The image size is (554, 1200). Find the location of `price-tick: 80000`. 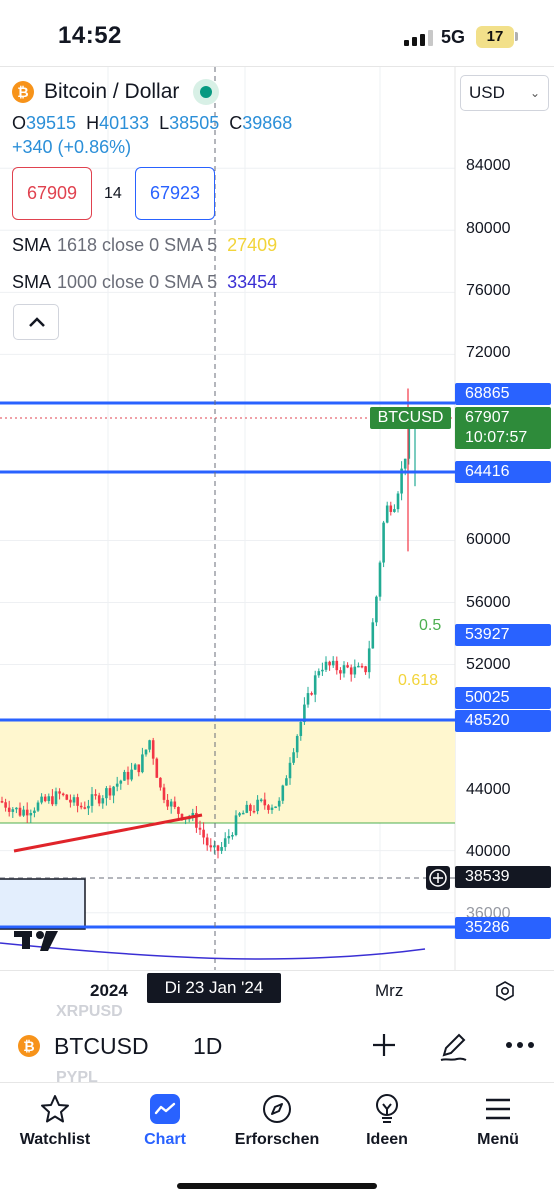

price-tick: 80000 is located at coordinates (488, 228).